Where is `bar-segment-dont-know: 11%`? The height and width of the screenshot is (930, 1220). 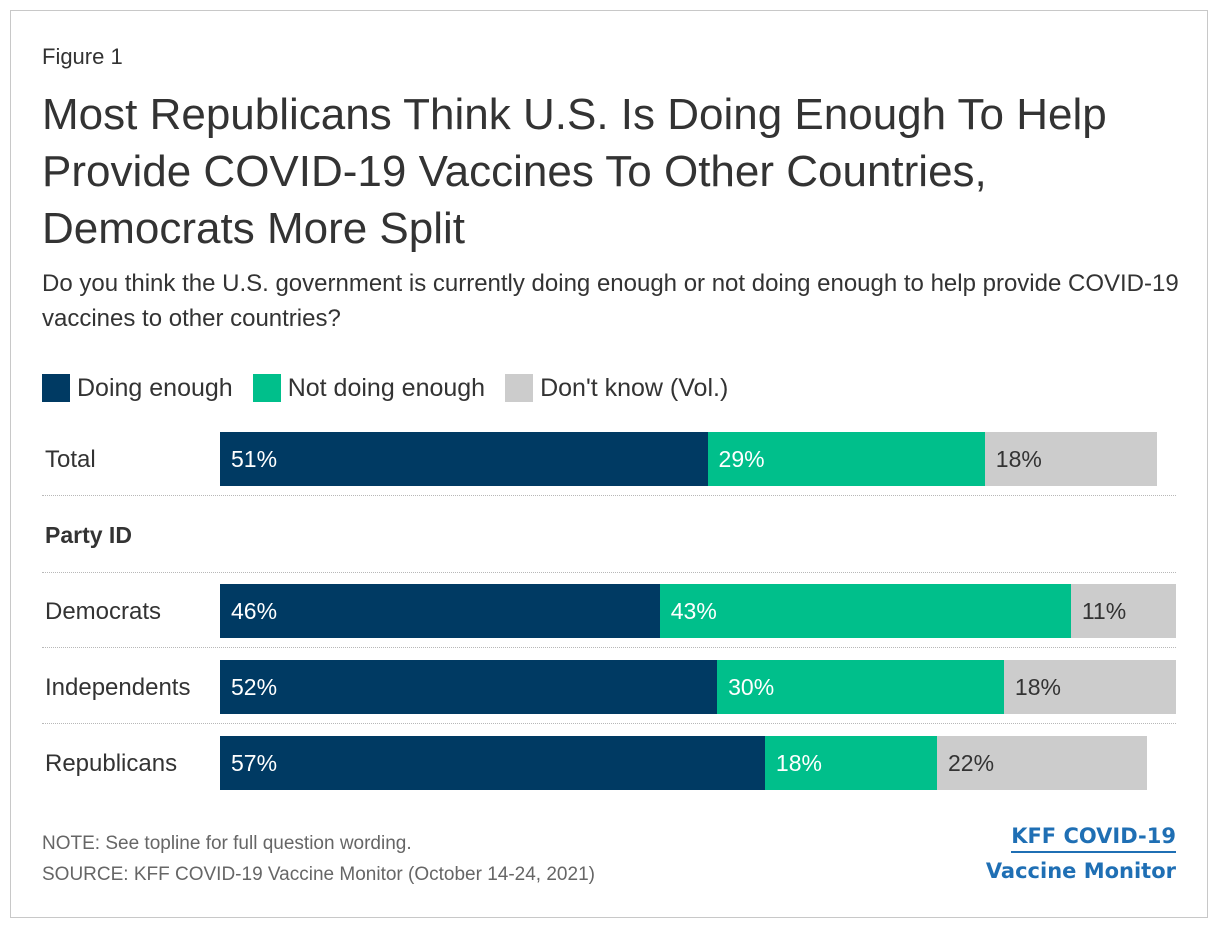
bar-segment-dont-know: 11% is located at coordinates (1123, 611).